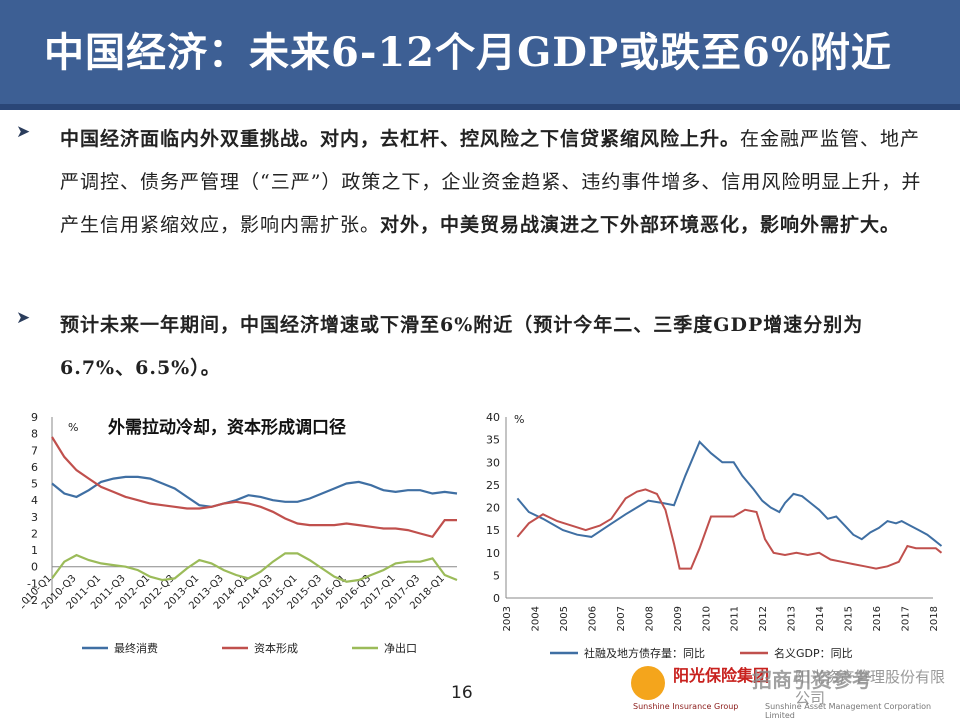 This screenshot has height=720, width=960. Describe the element at coordinates (877, 618) in the screenshot. I see `x-tick-label: 2016` at that location.